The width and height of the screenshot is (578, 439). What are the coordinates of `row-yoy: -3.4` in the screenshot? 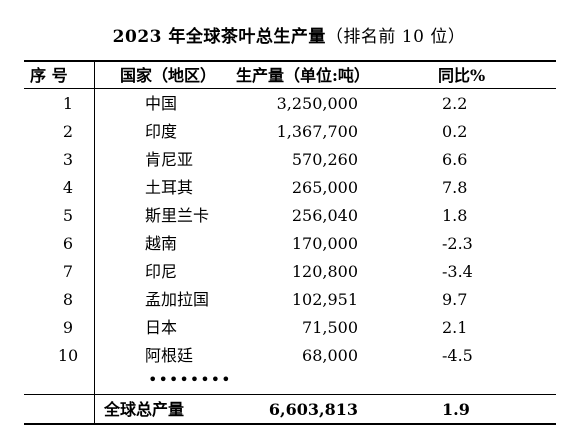 It's located at (457, 271).